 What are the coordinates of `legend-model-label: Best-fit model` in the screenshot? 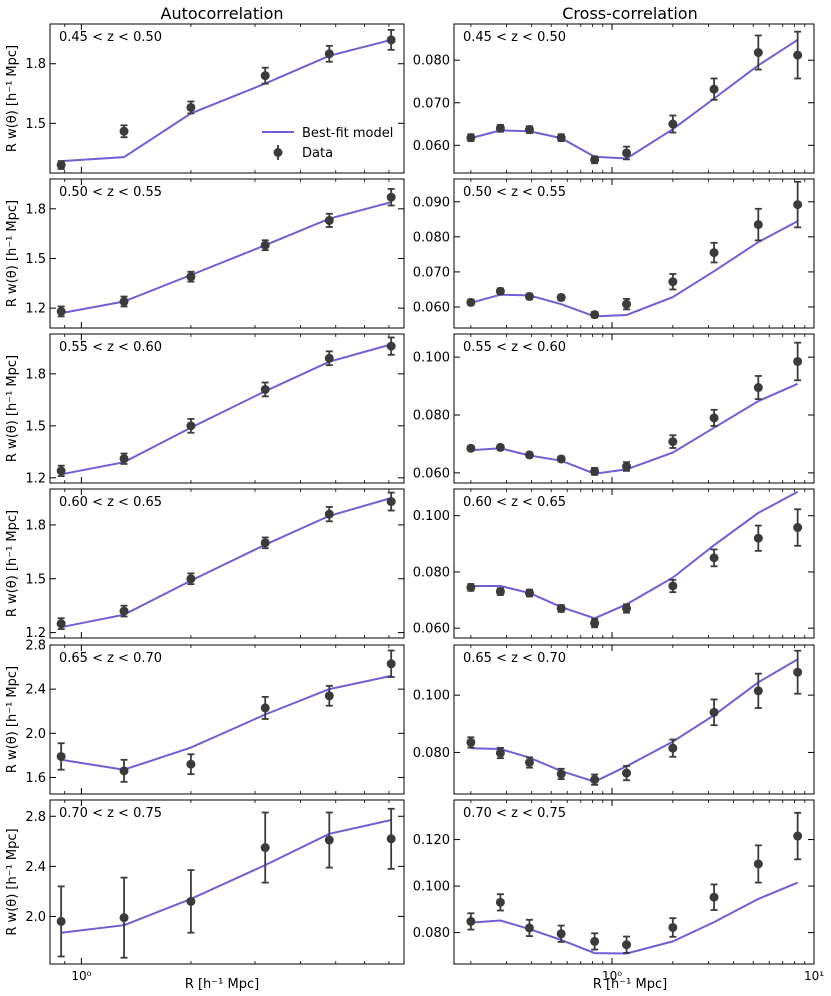 It's located at (347, 133).